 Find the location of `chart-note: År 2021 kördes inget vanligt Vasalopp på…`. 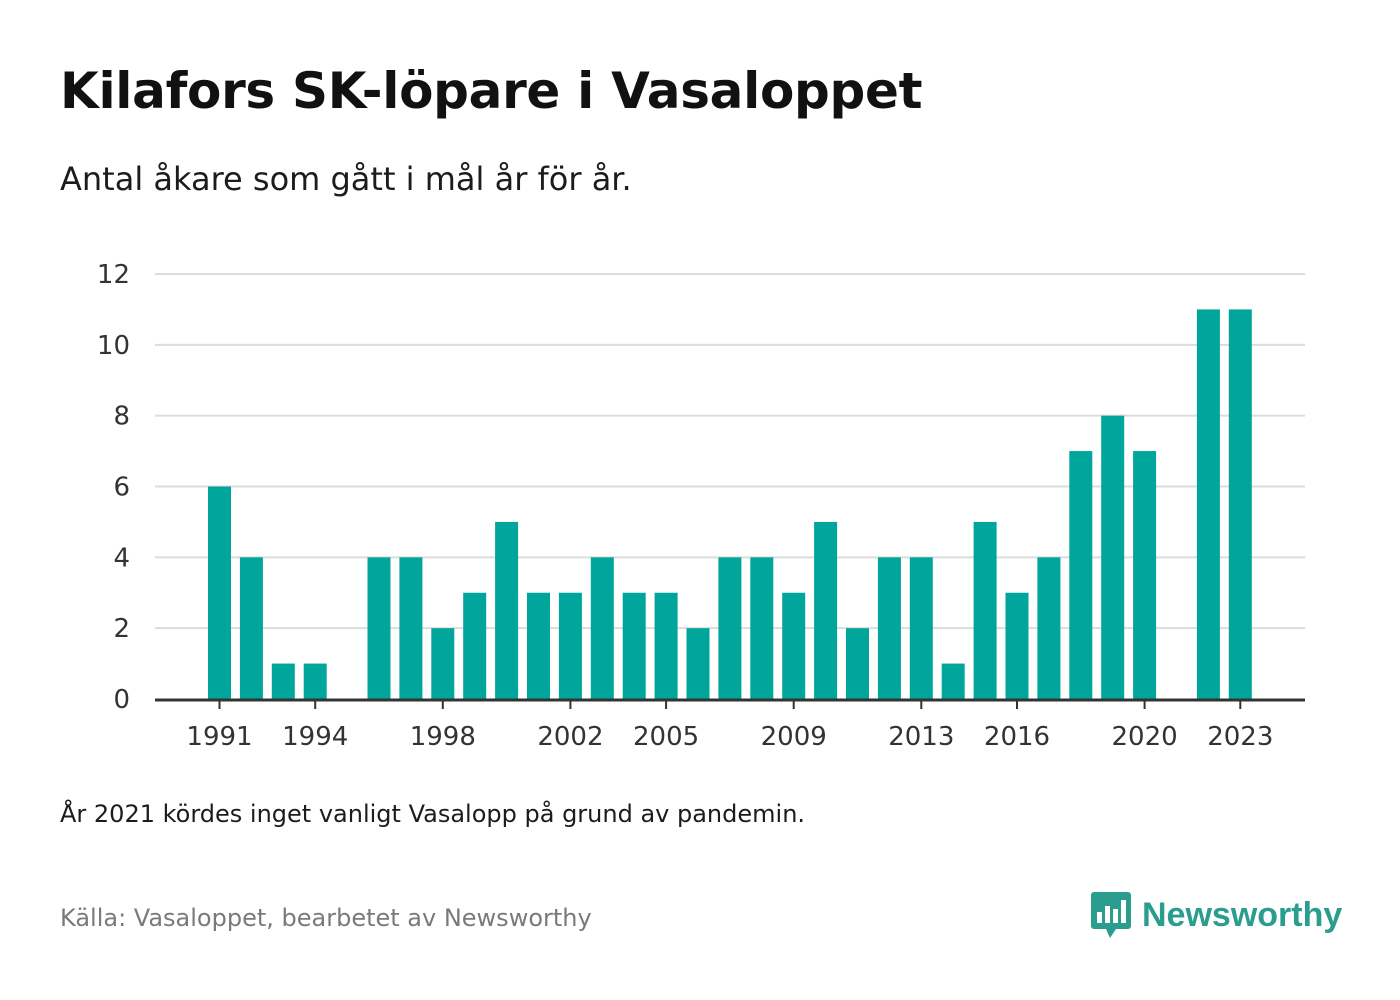

chart-note: År 2021 kördes inget vanligt Vasalopp på… is located at coordinates (433, 814).